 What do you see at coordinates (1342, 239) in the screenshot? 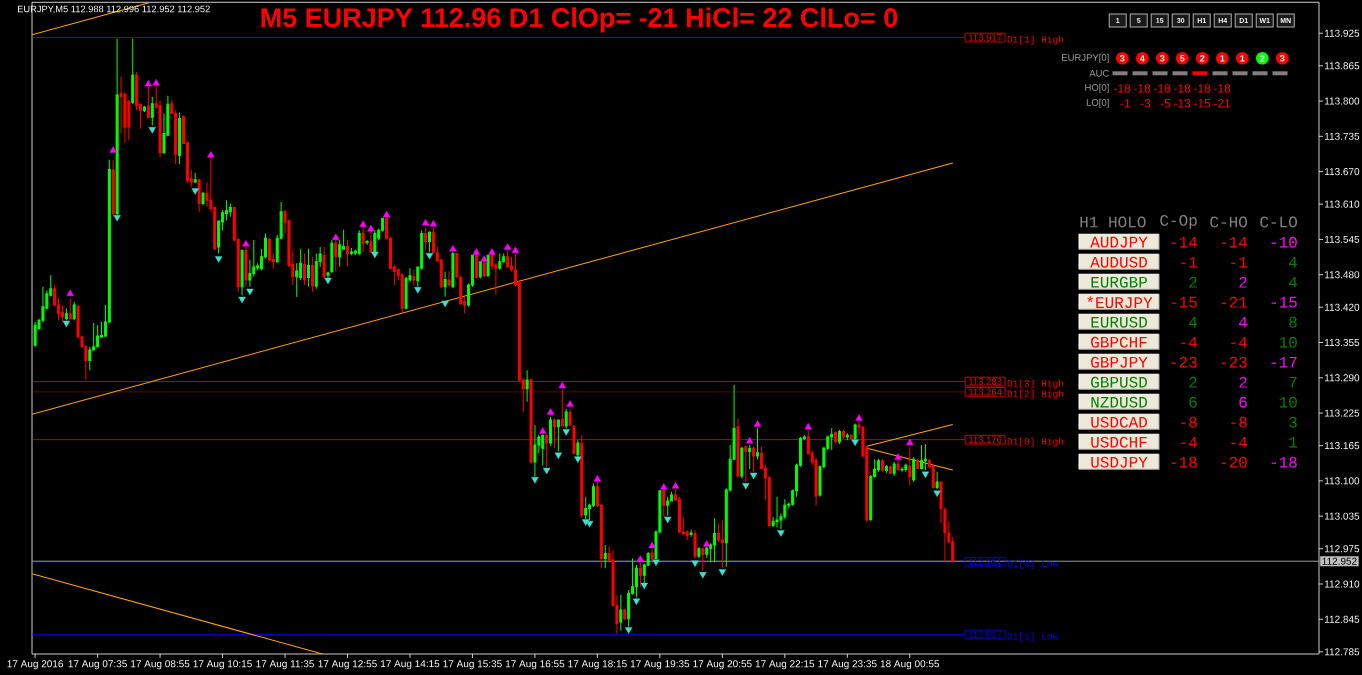
I see `y-tick-label: 113.545` at bounding box center [1342, 239].